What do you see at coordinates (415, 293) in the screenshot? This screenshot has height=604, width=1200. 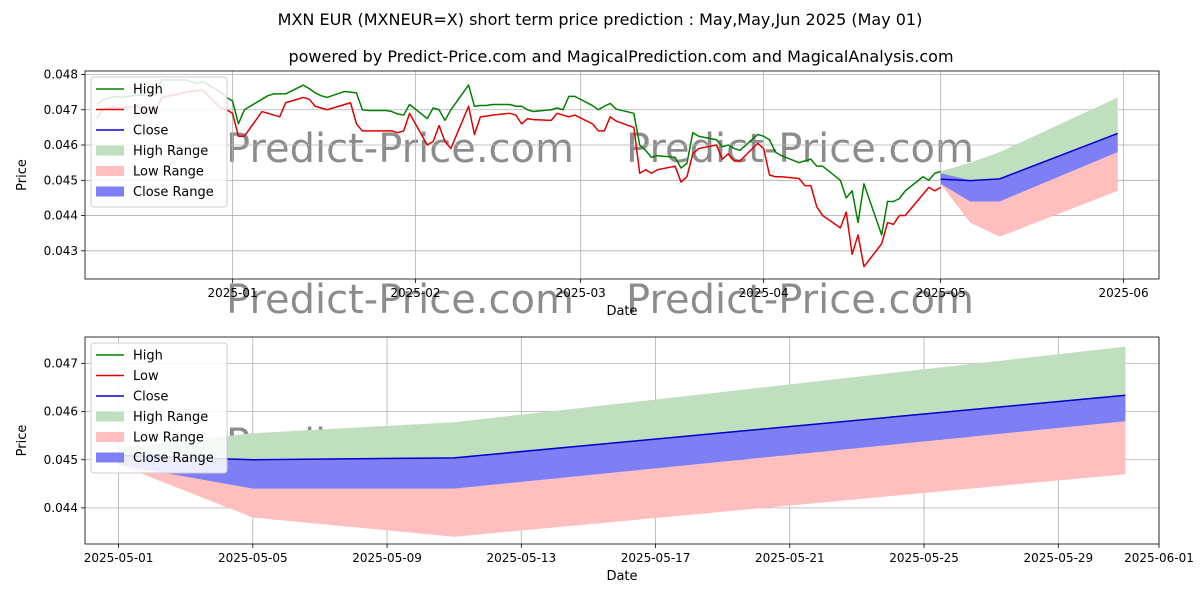 I see `x-tick-label: 2025-02` at bounding box center [415, 293].